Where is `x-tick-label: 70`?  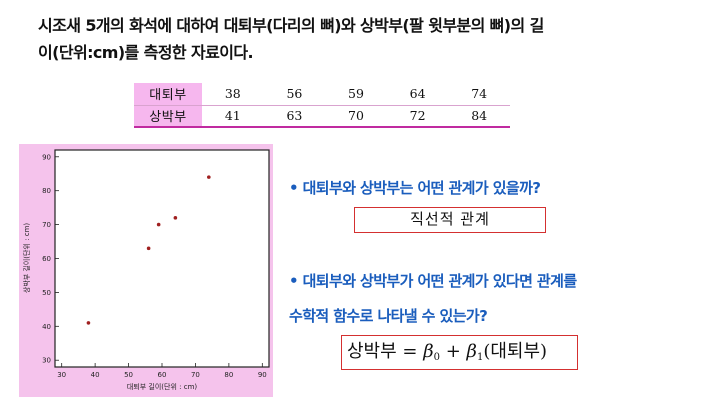
x-tick-label: 70 is located at coordinates (195, 375).